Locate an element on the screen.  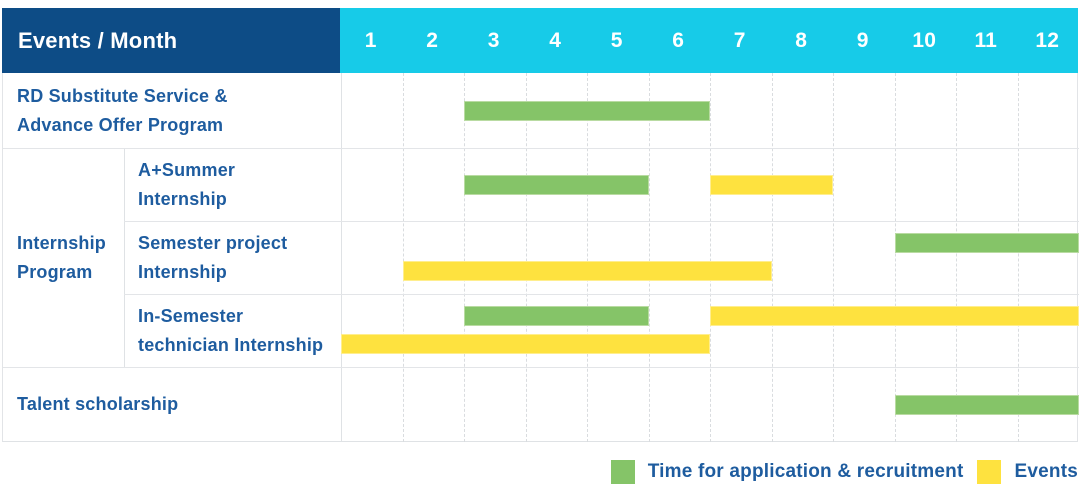
bar-application-in-semester-technician-internship is located at coordinates (556, 316).